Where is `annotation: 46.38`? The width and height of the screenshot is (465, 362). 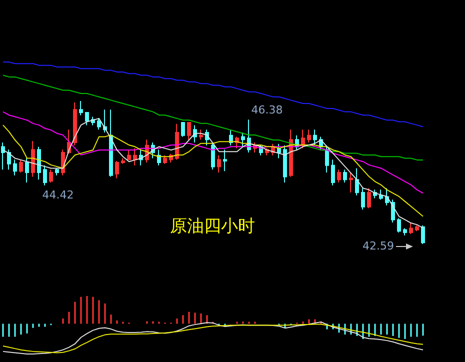
annotation: 46.38 is located at coordinates (267, 110).